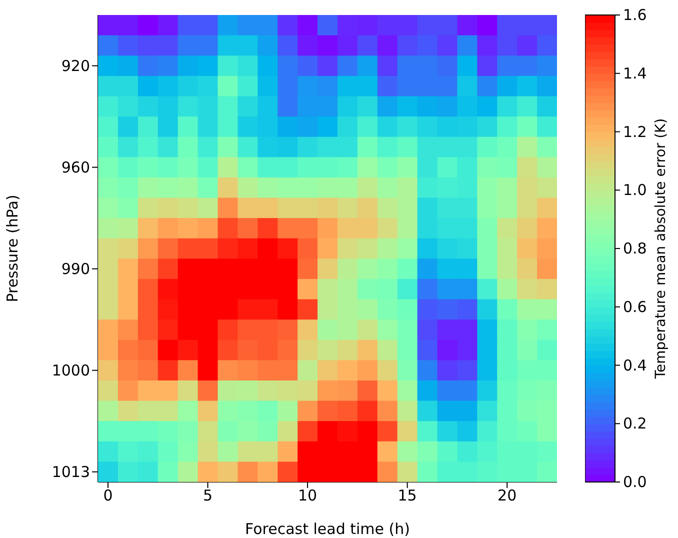 Image resolution: width=678 pixels, height=538 pixels. I want to click on x-tick-label: 10, so click(308, 495).